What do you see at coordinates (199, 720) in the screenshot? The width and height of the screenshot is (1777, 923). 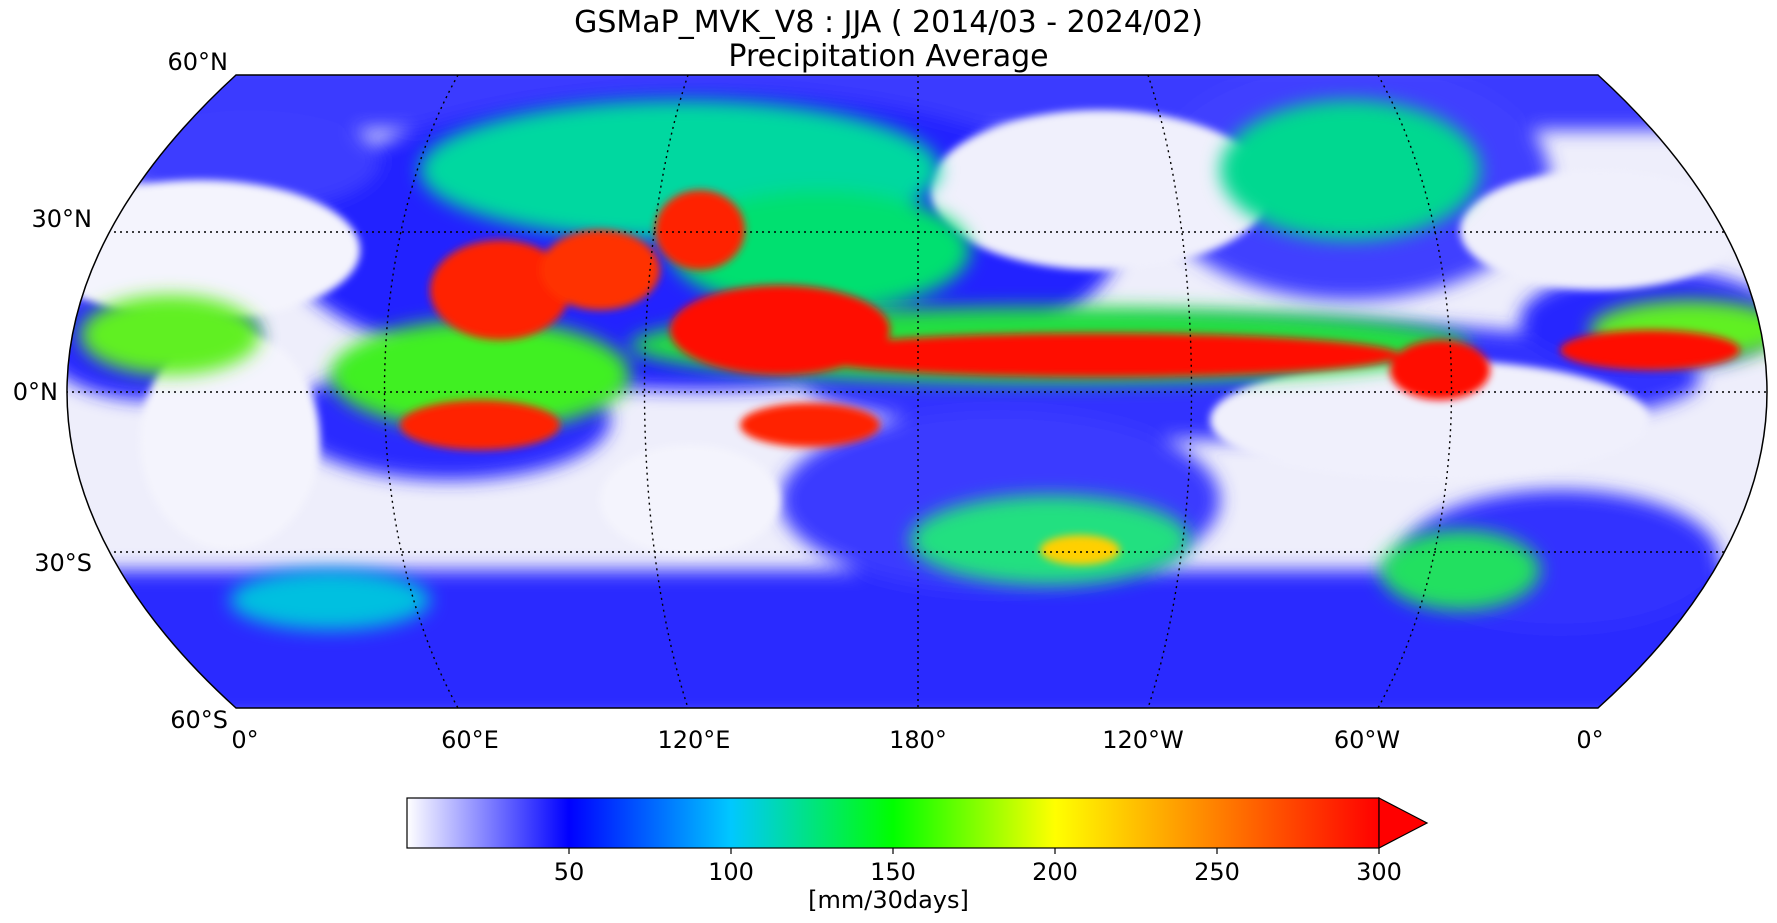 I see `lat-label-60s: 60°S` at bounding box center [199, 720].